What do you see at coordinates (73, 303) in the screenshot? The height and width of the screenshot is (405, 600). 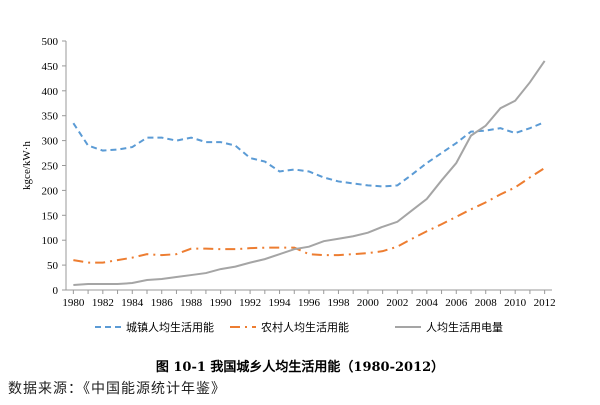 I see `x-tick-label: 1980` at bounding box center [73, 303].